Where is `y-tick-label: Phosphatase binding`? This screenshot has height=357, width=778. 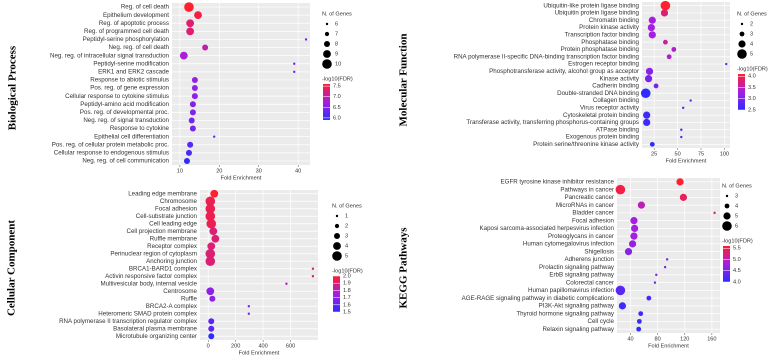
y-tick-label: Phosphatase binding is located at coordinates (610, 42).